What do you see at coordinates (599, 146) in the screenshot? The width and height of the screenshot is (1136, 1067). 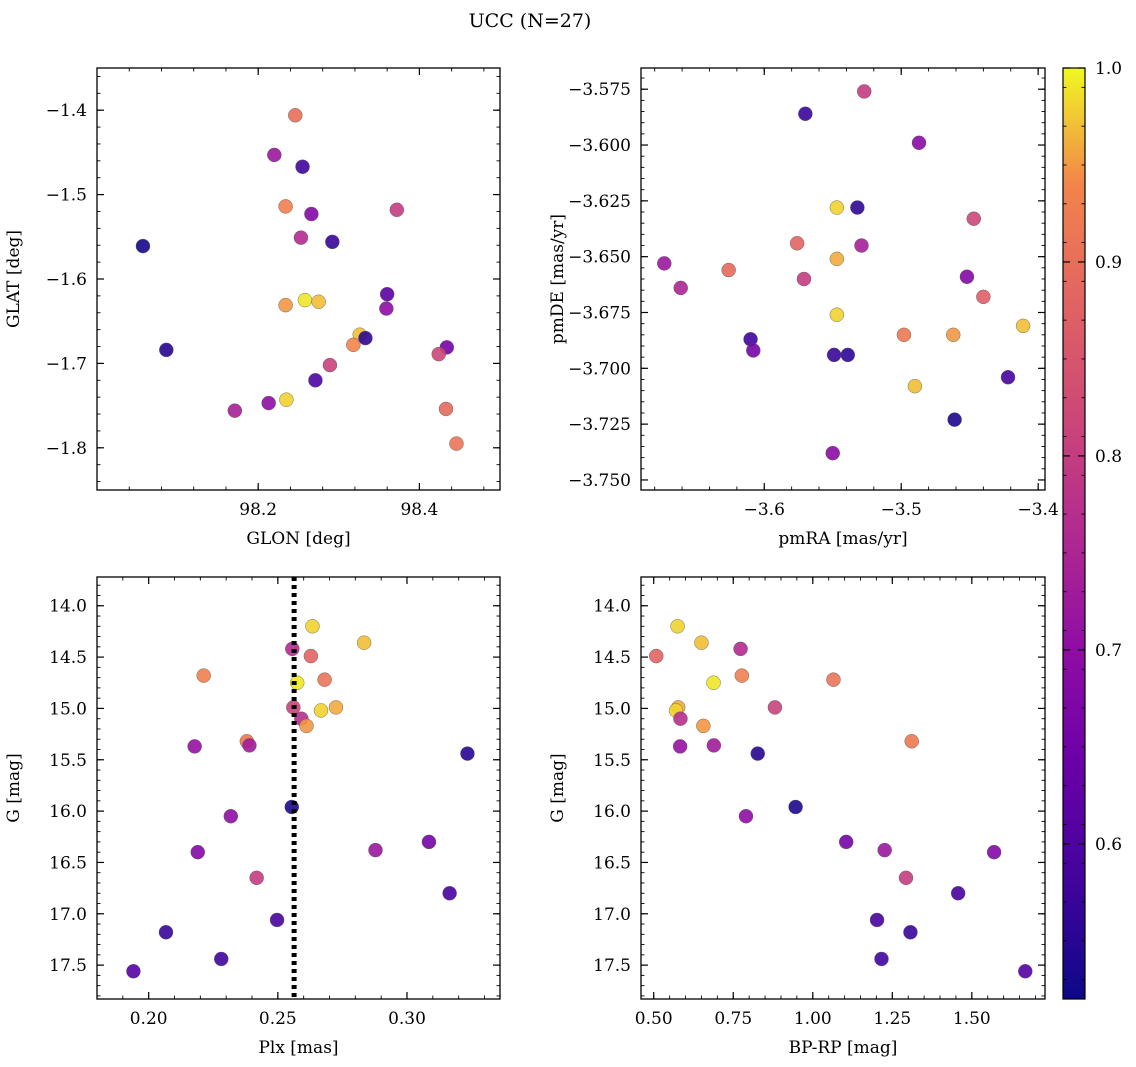 I see `y-tick-label: −3.600` at bounding box center [599, 146].